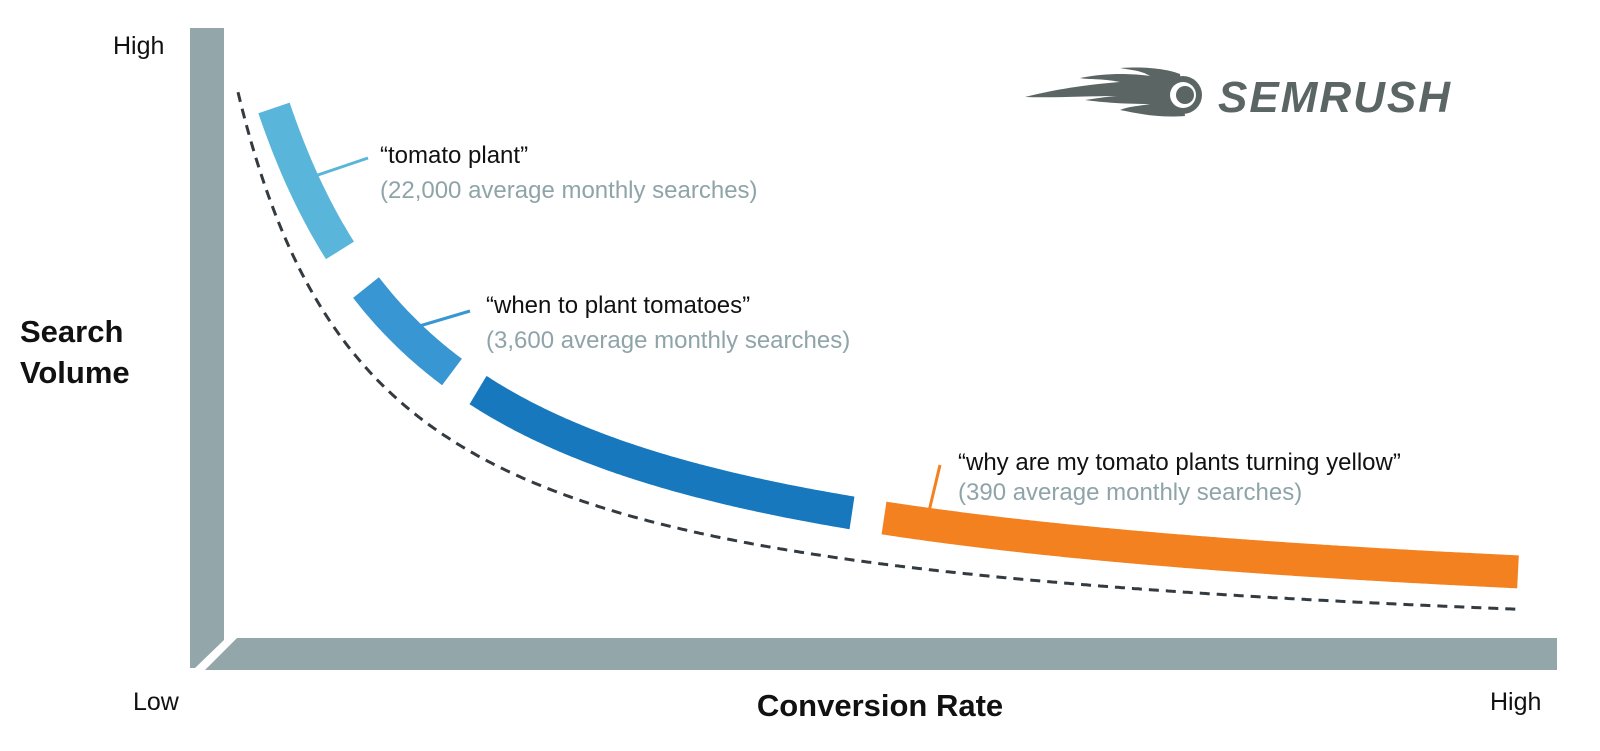  Describe the element at coordinates (75, 372) in the screenshot. I see `y-axis-title-line2: Volume` at that location.